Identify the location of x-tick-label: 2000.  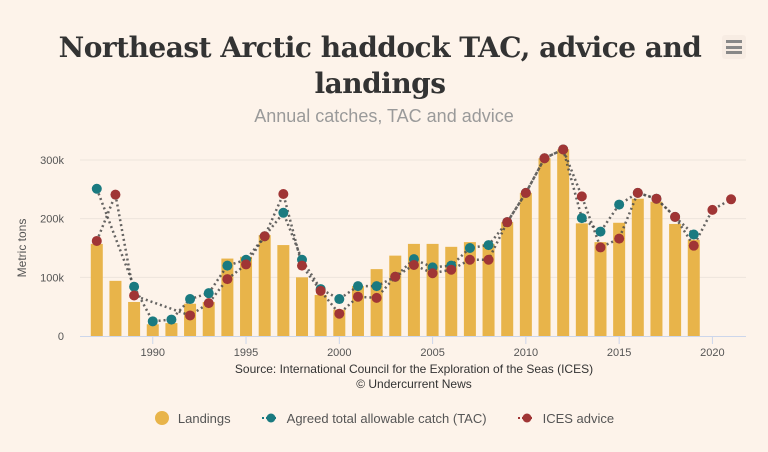
(339, 353).